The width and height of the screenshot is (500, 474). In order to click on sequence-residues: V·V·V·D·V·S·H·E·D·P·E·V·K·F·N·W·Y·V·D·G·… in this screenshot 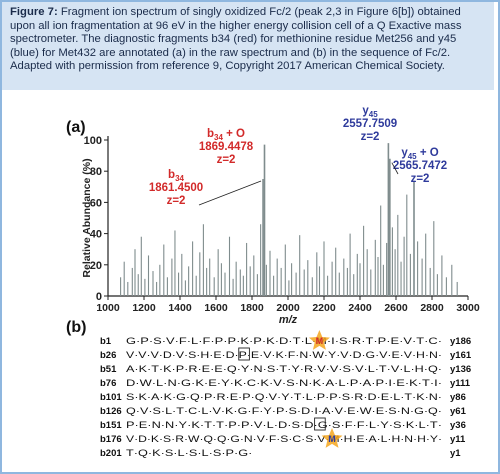, I will do `click(284, 355)`.